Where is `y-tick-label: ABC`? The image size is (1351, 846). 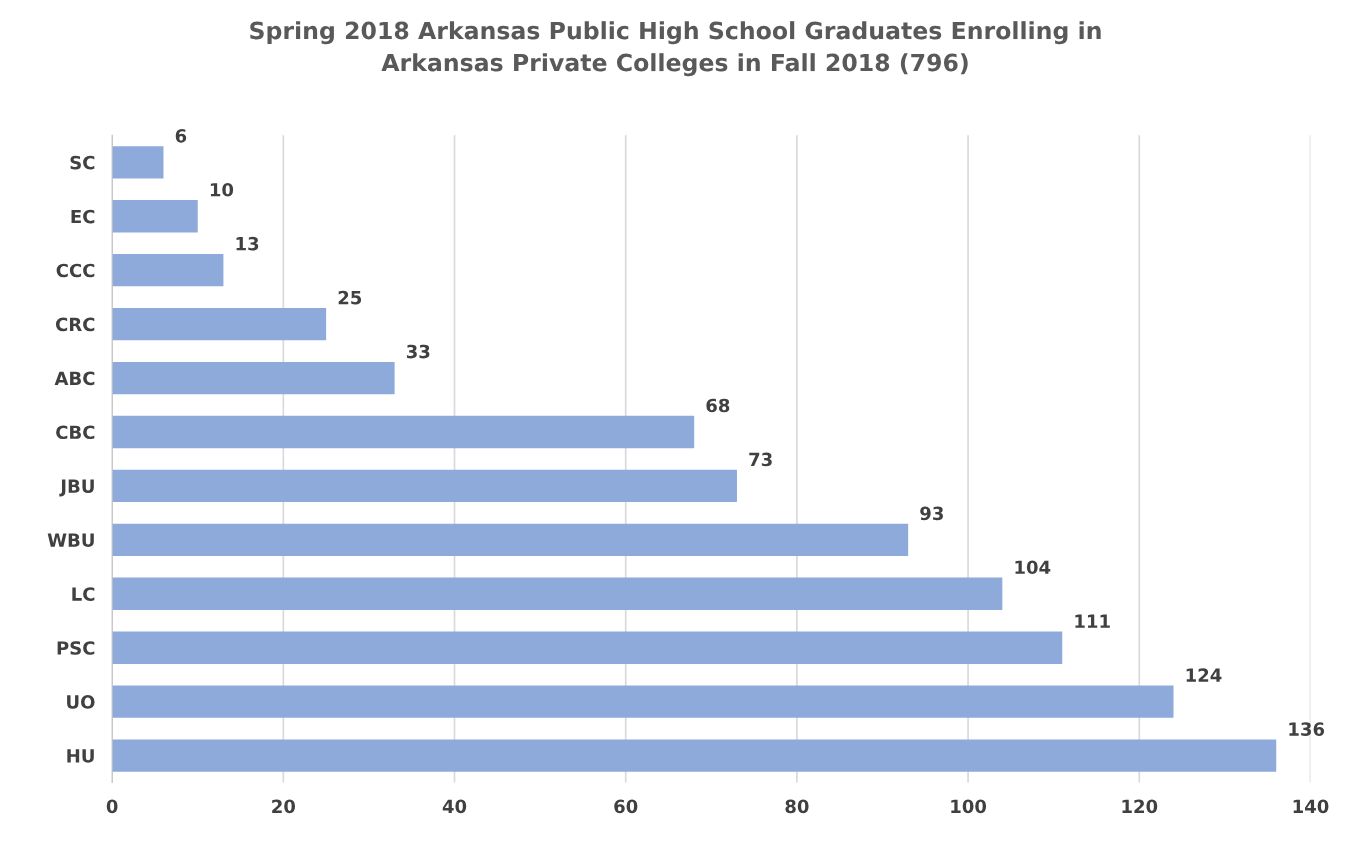 y-tick-label: ABC is located at coordinates (74, 378).